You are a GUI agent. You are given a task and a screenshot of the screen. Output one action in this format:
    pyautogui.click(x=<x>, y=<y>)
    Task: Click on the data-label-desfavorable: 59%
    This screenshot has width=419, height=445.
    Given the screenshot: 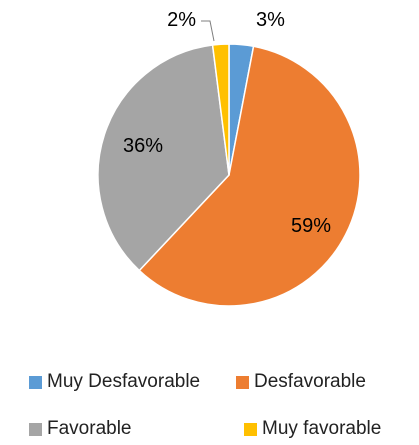 What is the action you would take?
    pyautogui.click(x=311, y=226)
    